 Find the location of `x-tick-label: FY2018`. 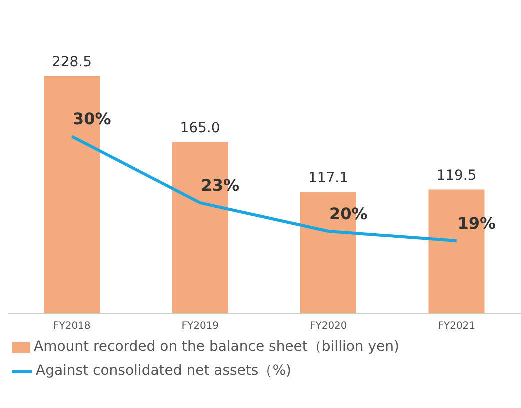

x-tick-label: FY2018 is located at coordinates (72, 326).